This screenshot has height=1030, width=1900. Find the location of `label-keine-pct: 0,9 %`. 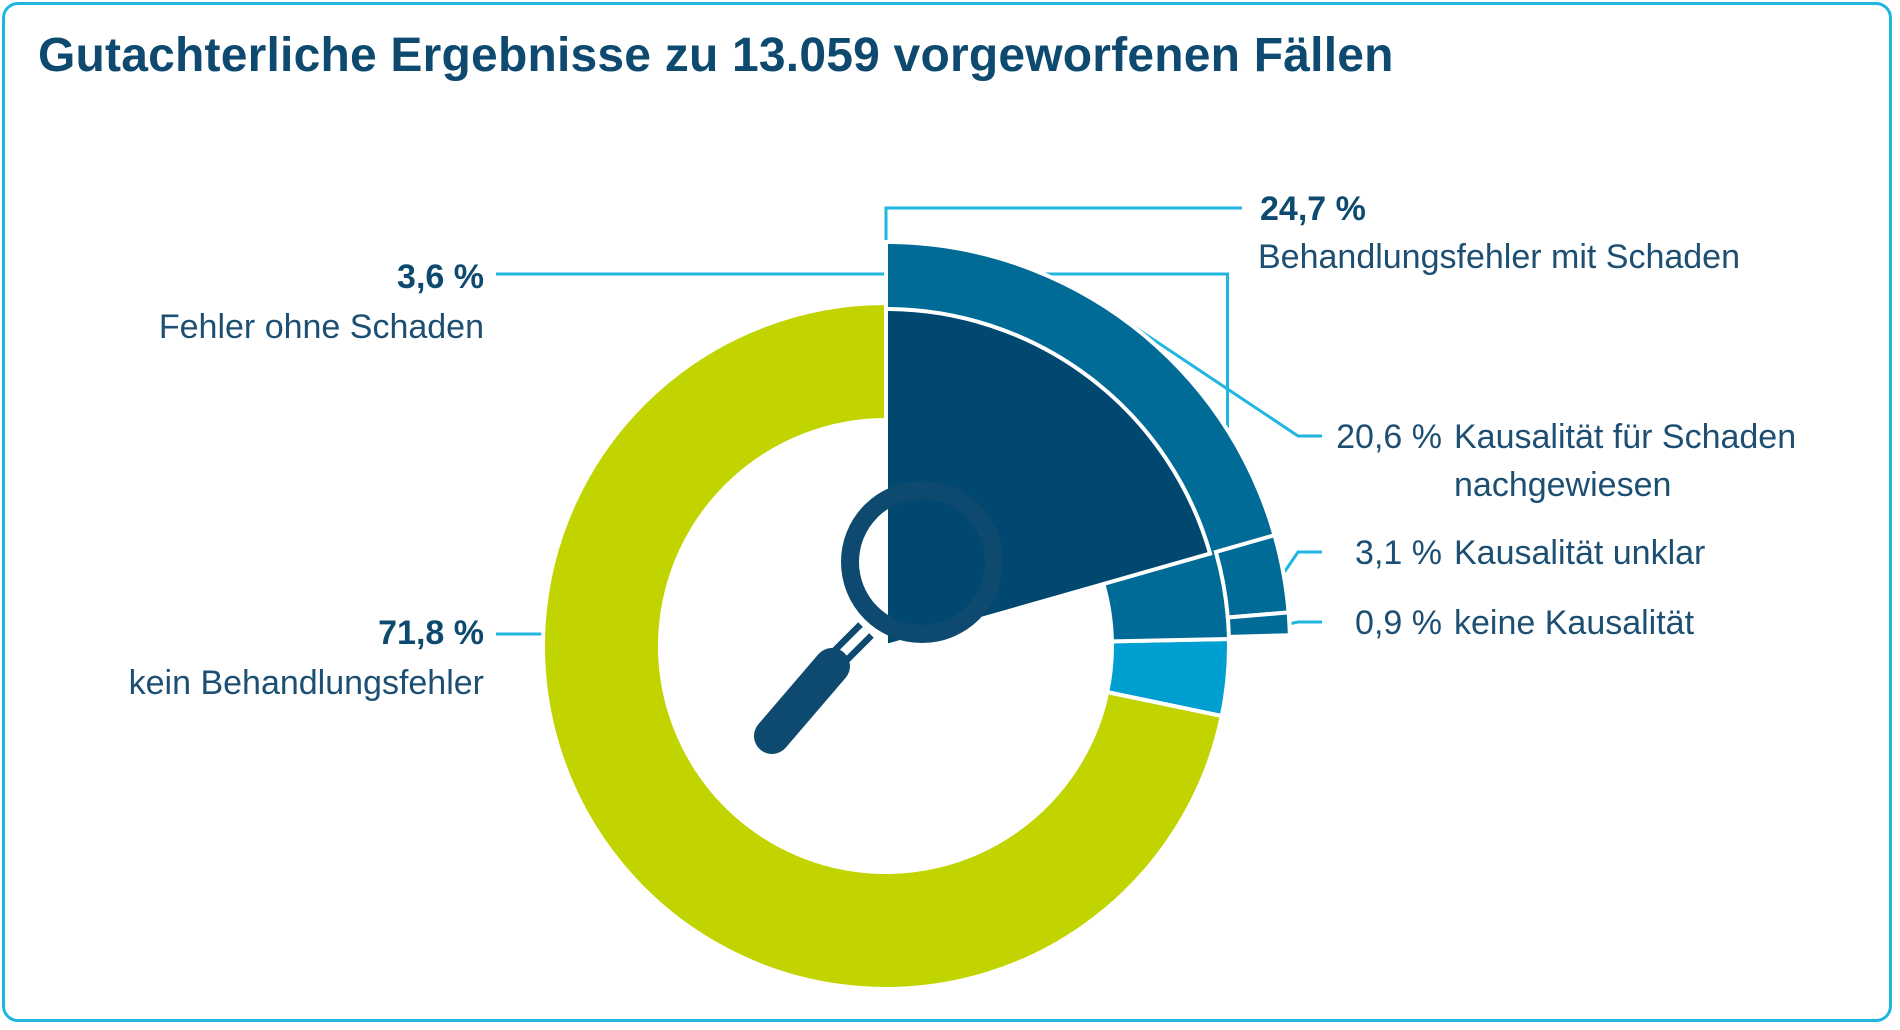

label-keine-pct: 0,9 % is located at coordinates (1398, 623).